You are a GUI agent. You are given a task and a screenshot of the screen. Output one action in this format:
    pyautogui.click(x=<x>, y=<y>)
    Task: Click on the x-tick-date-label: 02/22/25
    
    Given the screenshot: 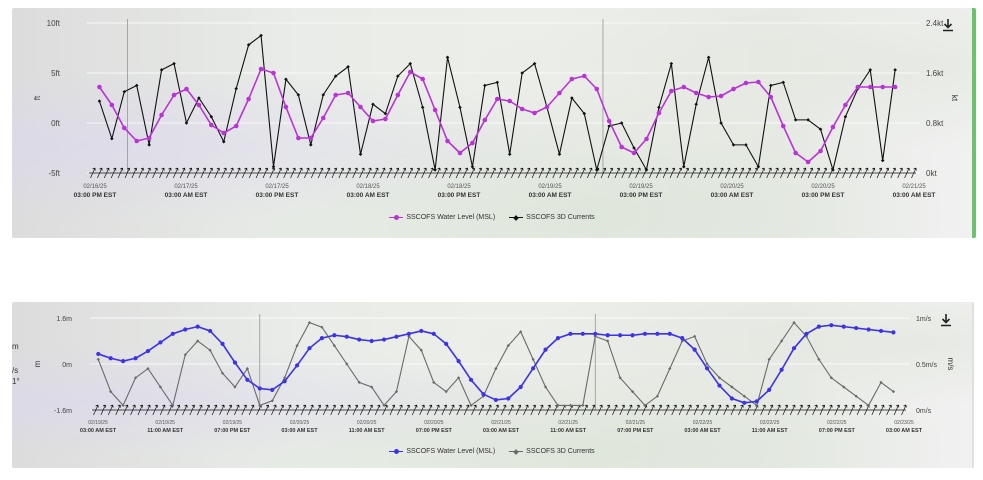 What is the action you would take?
    pyautogui.click(x=770, y=423)
    